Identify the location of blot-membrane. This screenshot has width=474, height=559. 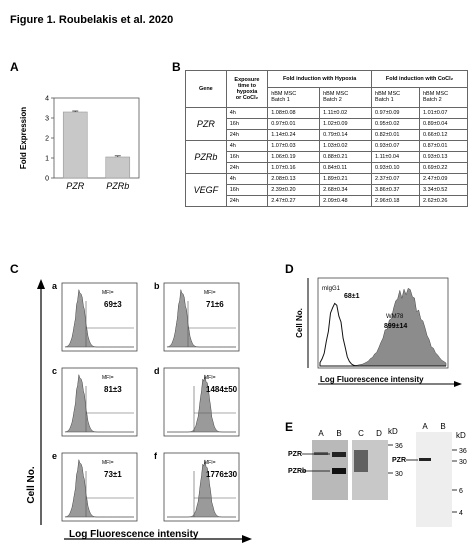
(434, 479).